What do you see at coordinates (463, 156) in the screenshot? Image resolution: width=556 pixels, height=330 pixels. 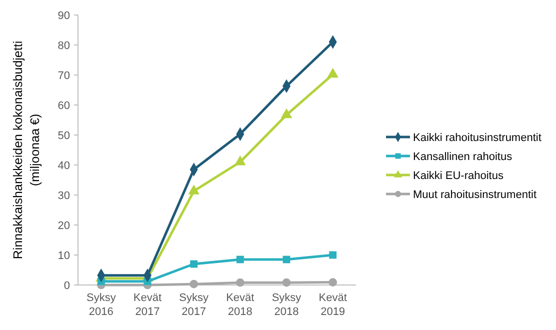 I see `legend-label: Kansallinen rahoitus` at bounding box center [463, 156].